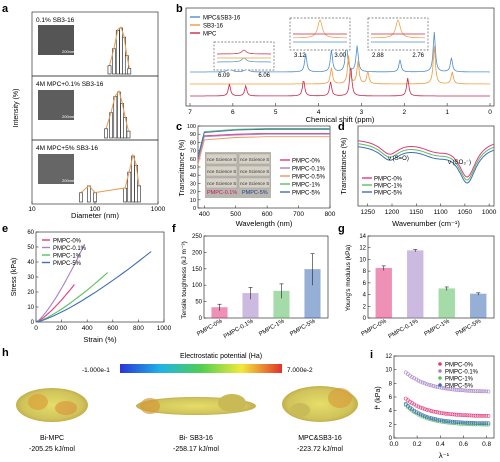 The image size is (500, 462). I want to click on molecule-1-name: Bi-MPC, so click(52, 438).